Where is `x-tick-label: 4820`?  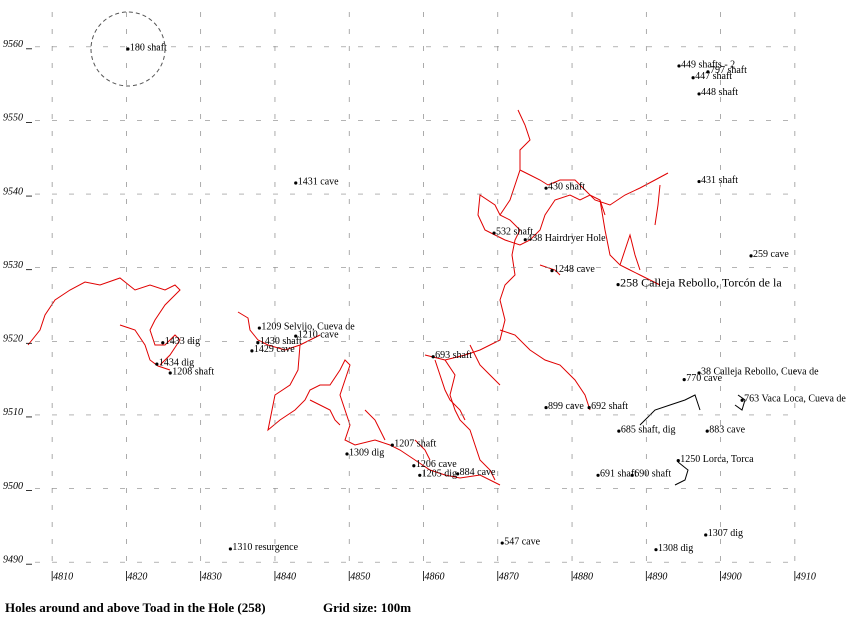
x-tick-label: 4820 is located at coordinates (137, 576).